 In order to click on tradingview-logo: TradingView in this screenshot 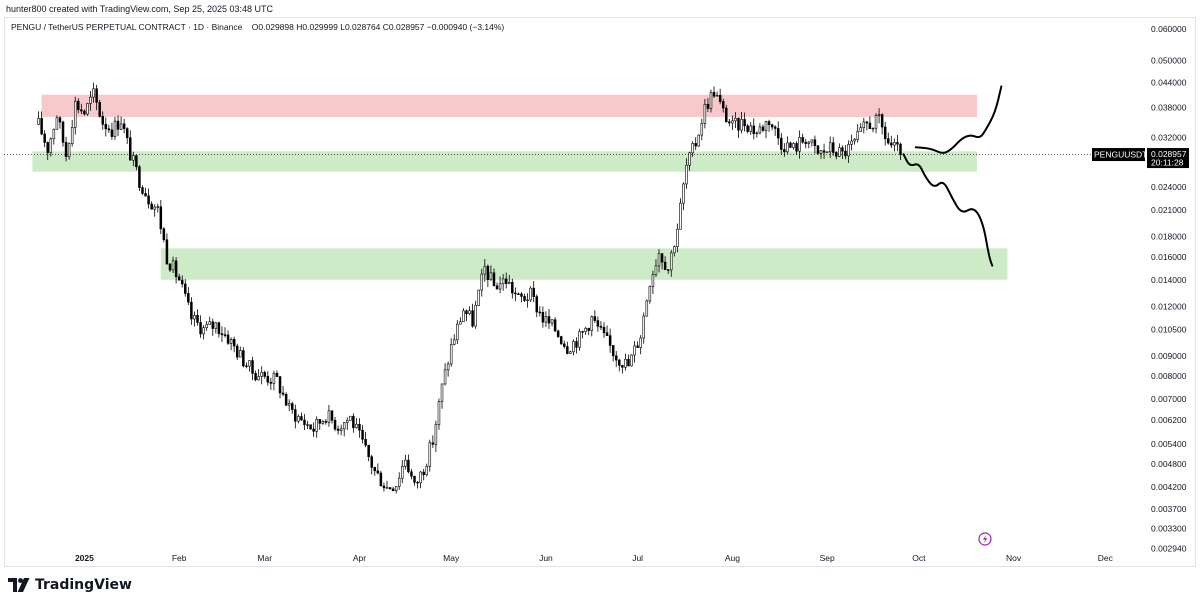, I will do `click(70, 585)`.